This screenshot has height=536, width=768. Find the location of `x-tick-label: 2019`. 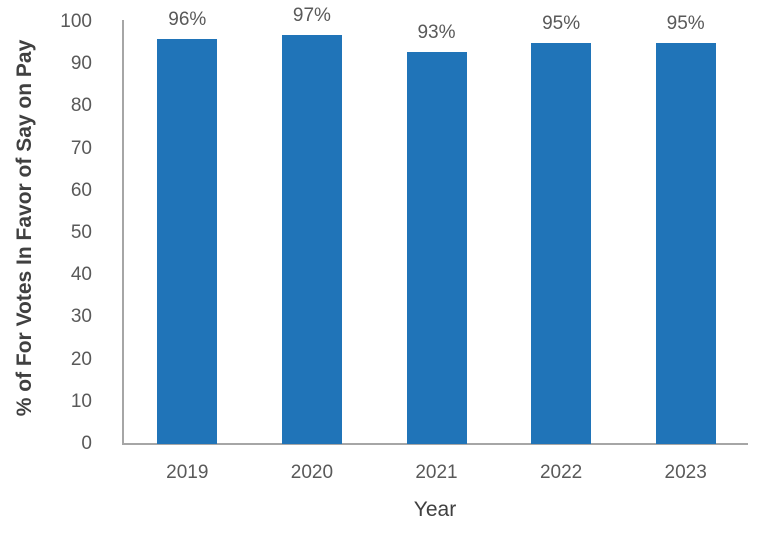

x-tick-label: 2019 is located at coordinates (187, 472).